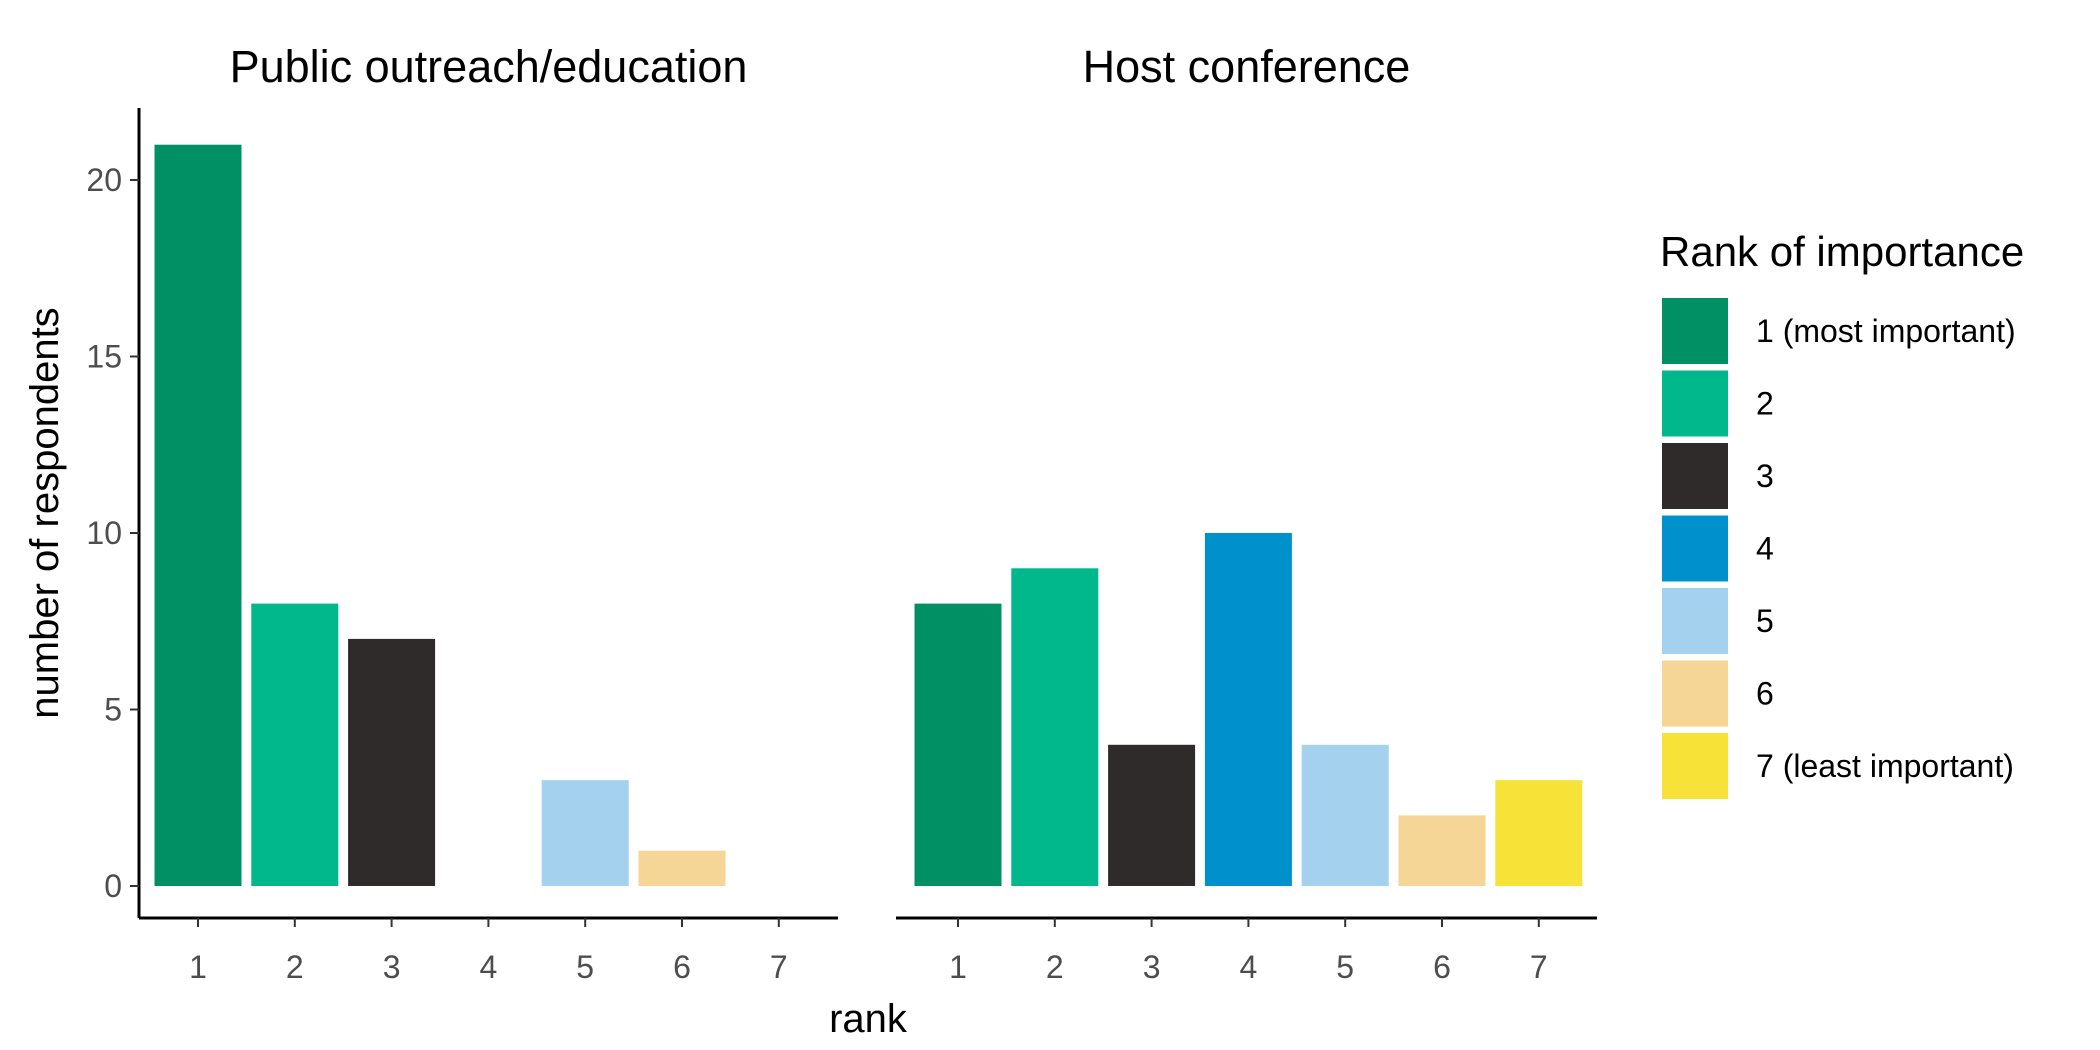 The width and height of the screenshot is (2100, 1050). I want to click on y-tick-label: 0, so click(113, 886).